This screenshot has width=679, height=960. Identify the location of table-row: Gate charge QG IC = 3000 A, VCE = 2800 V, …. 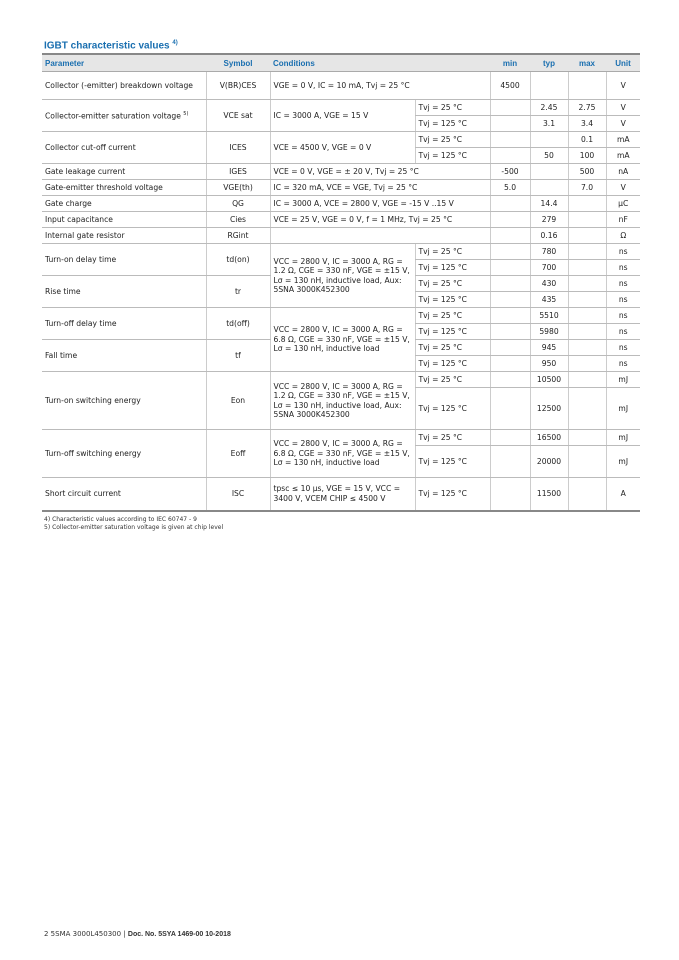
(341, 203).